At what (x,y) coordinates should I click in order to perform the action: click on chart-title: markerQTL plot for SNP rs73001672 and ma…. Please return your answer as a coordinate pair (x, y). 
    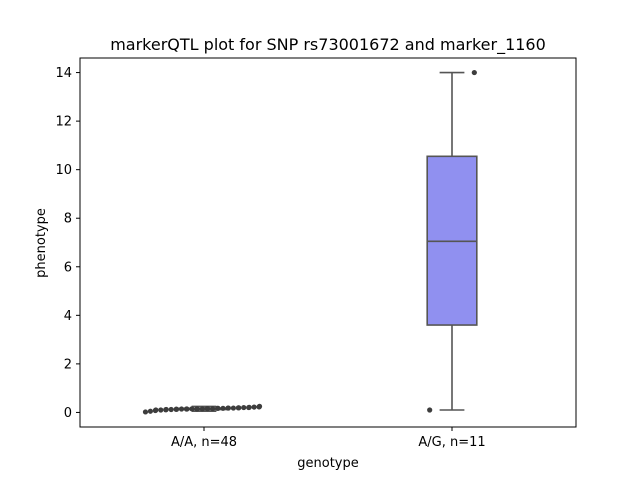
    Looking at the image, I should click on (328, 45).